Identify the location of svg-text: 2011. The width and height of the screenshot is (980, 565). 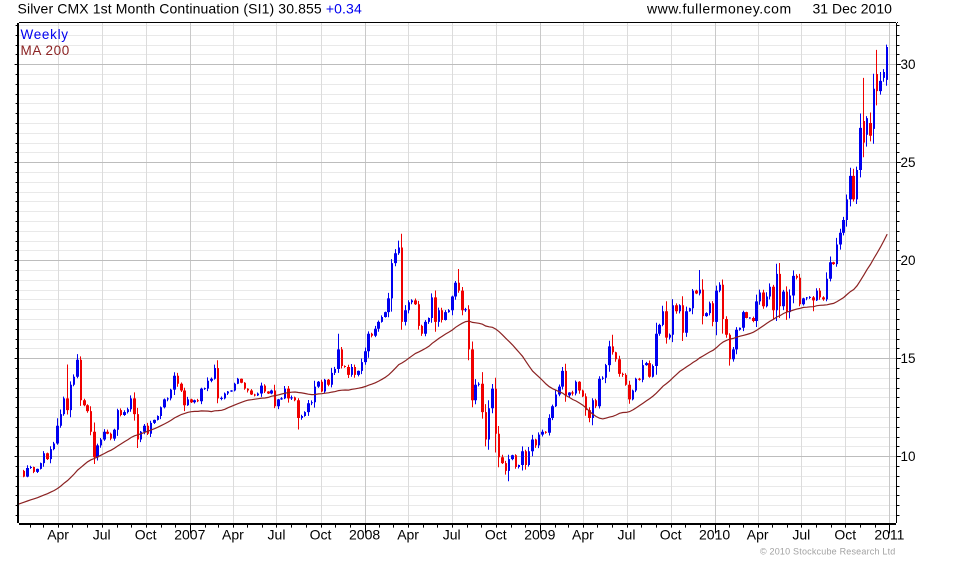
(889, 535).